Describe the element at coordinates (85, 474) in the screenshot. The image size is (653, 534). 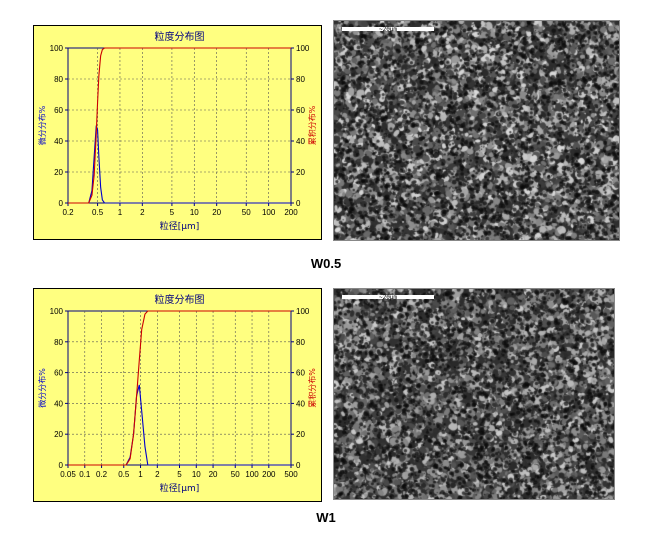
I see `x-tick-label: 0.1` at that location.